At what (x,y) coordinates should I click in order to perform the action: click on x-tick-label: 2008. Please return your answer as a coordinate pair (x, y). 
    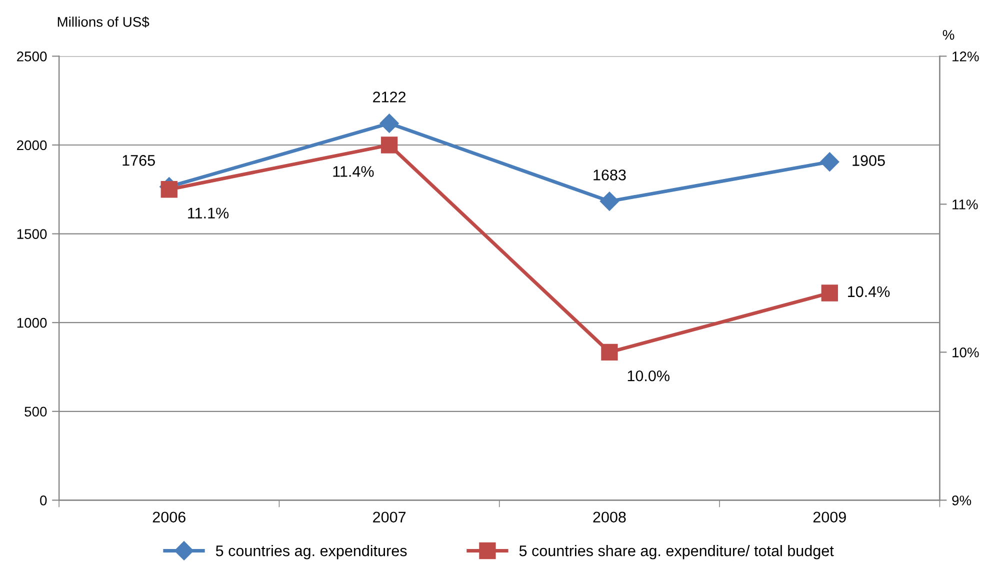
    Looking at the image, I should click on (609, 517).